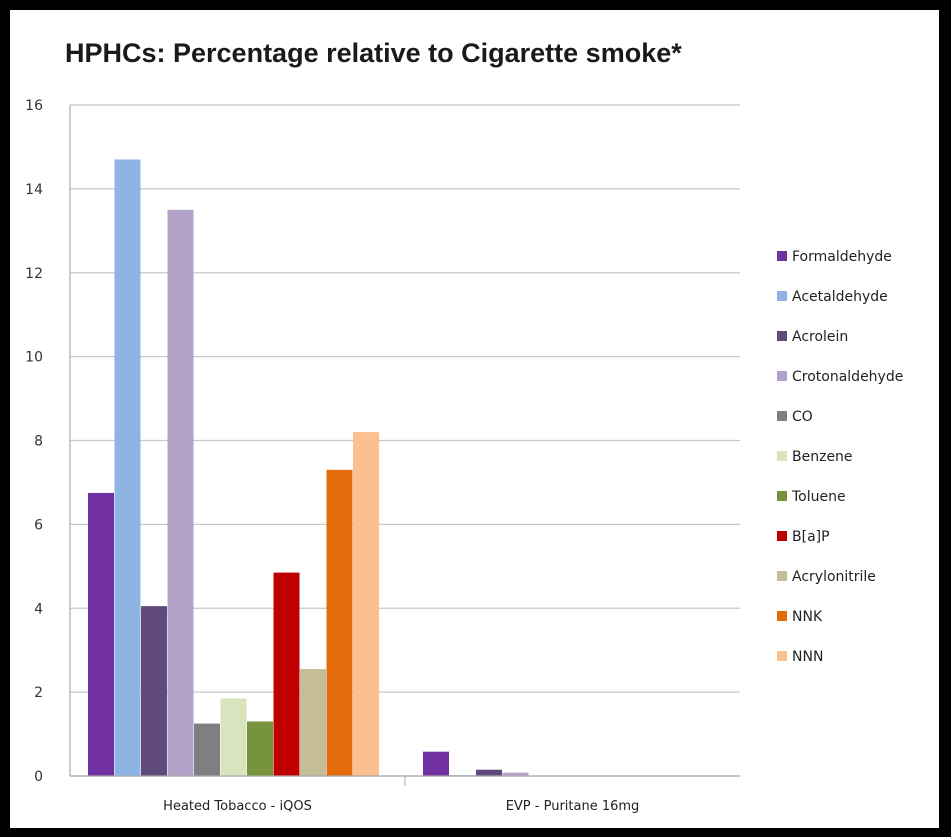  I want to click on y-tick-label: 10, so click(34, 358).